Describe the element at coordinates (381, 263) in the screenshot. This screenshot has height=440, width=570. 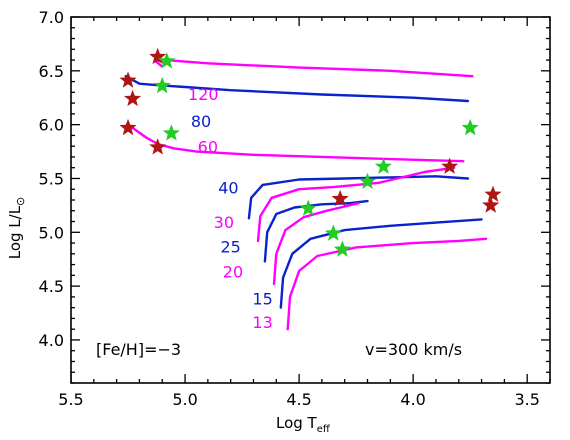
I see `track-15-msun` at that location.